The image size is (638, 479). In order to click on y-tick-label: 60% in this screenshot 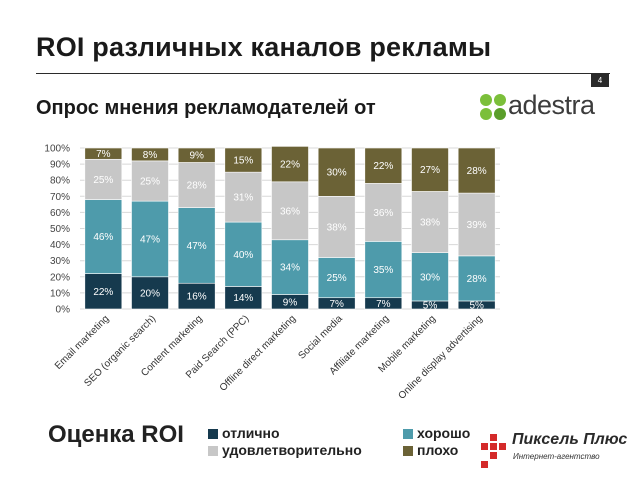, I will do `click(60, 213)`.